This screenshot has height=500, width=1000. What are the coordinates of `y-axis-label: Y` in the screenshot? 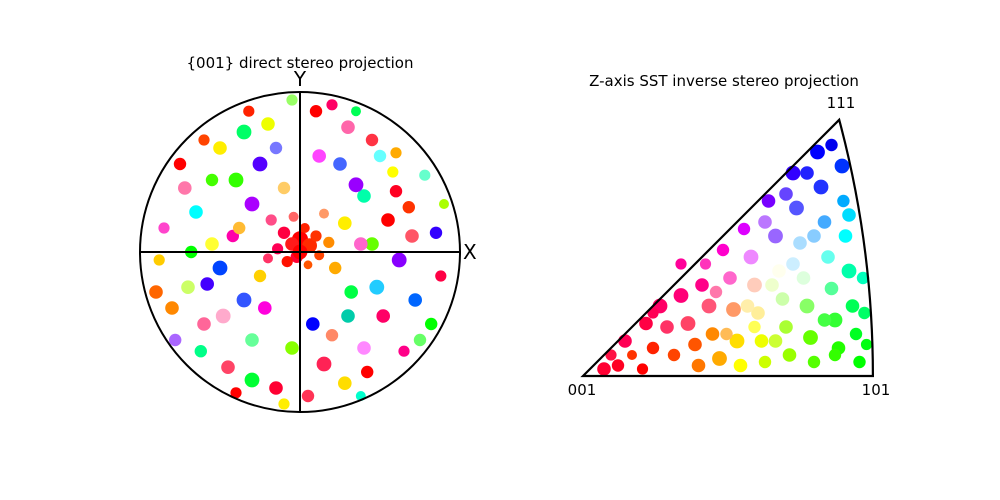 It's located at (300, 79).